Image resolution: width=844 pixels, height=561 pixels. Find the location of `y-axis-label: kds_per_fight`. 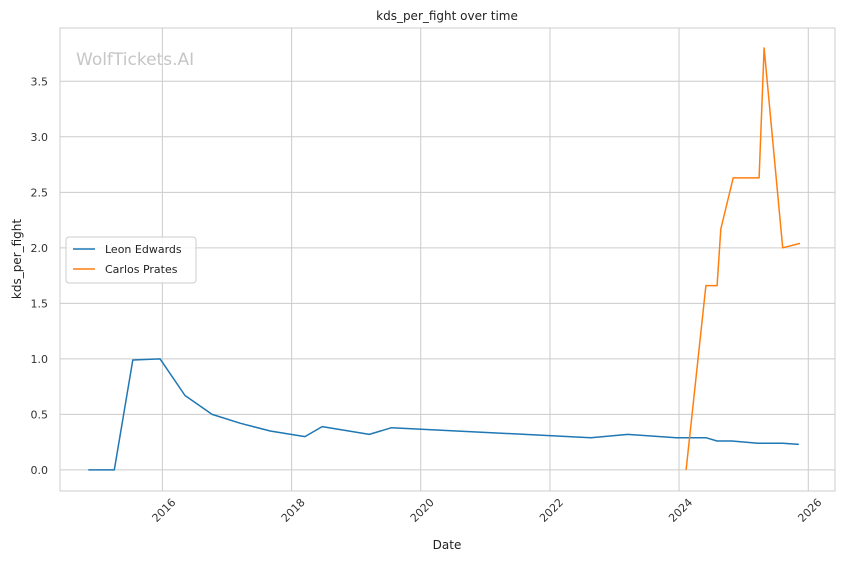

y-axis-label: kds_per_fight is located at coordinates (17, 259).